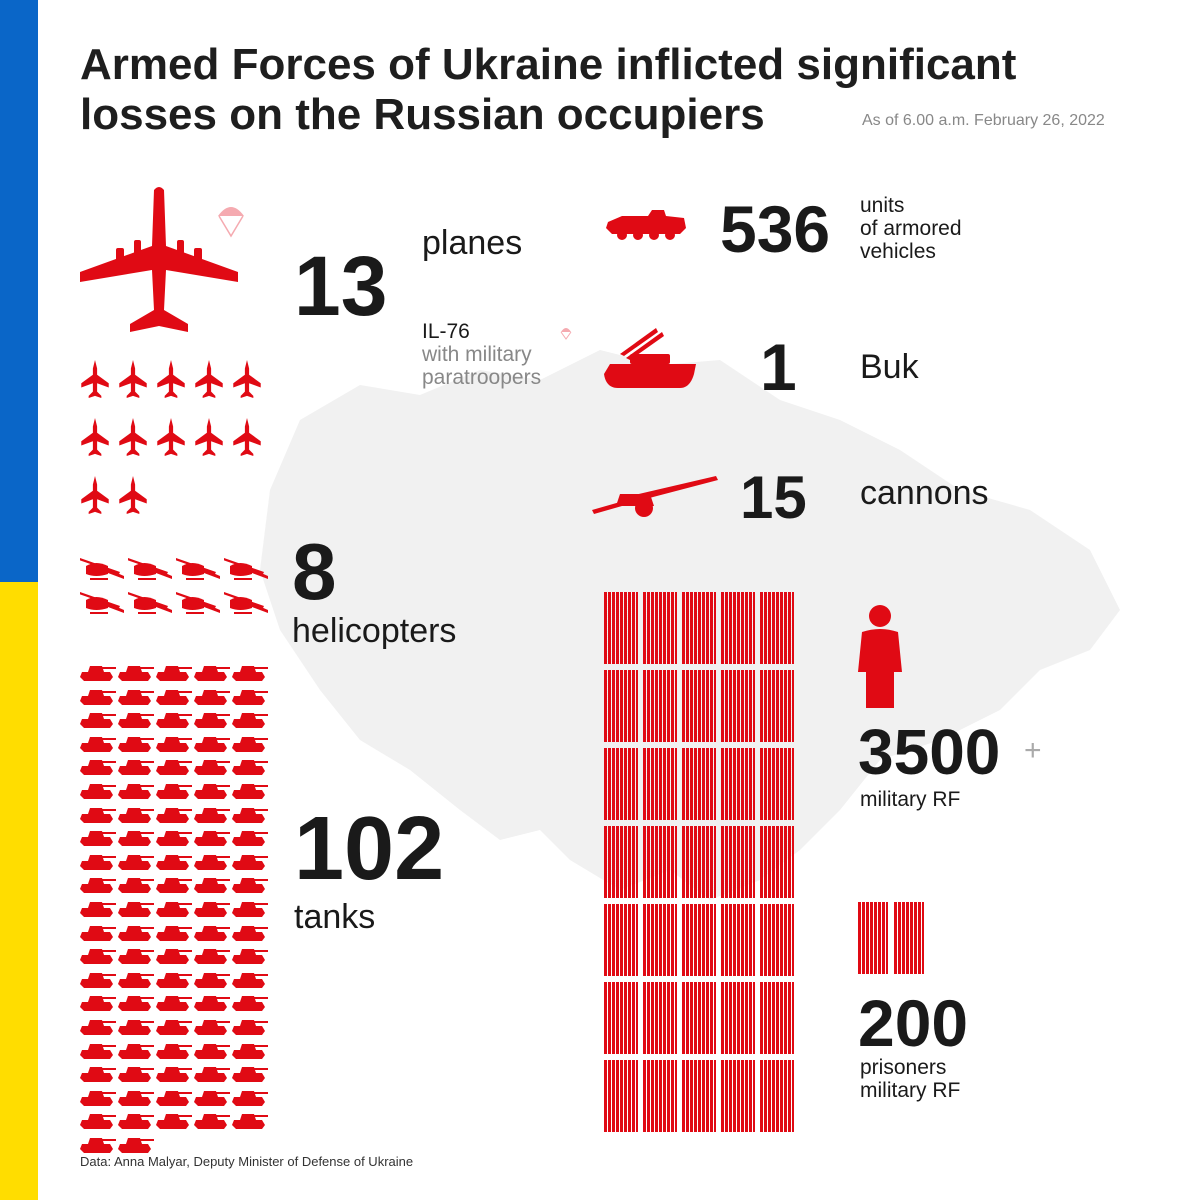 The height and width of the screenshot is (1200, 1200). I want to click on armored-label-vehicles: vehicles, so click(898, 251).